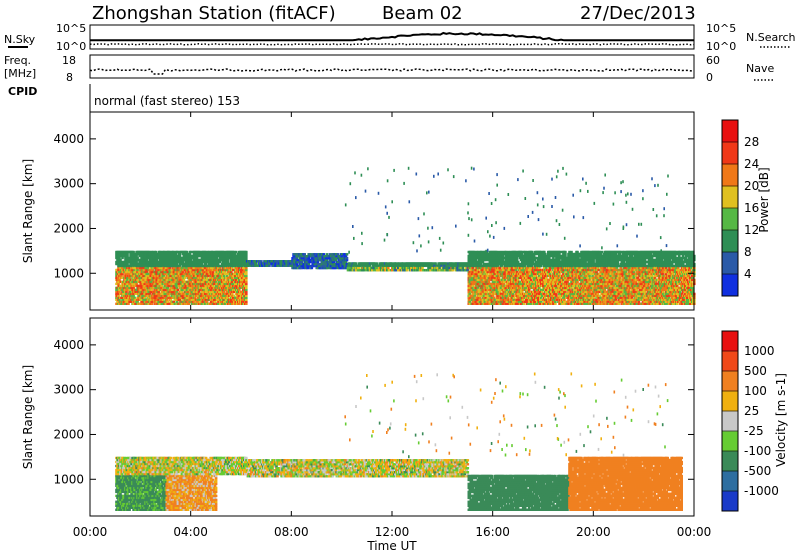  Describe the element at coordinates (17, 60) in the screenshot. I see `freq-label-1: Freq.` at that location.